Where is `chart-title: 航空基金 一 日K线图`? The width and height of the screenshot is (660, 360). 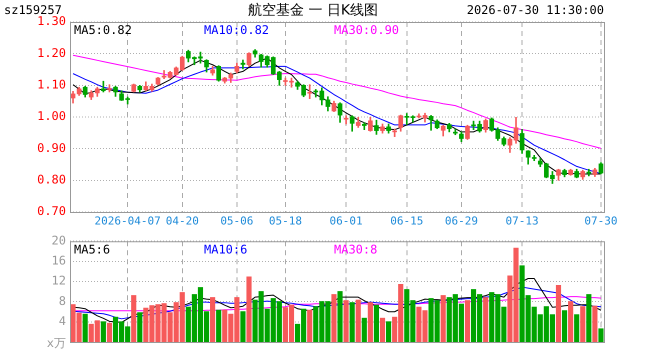 chart-title: 航空基金 一 日K线图 is located at coordinates (313, 10).